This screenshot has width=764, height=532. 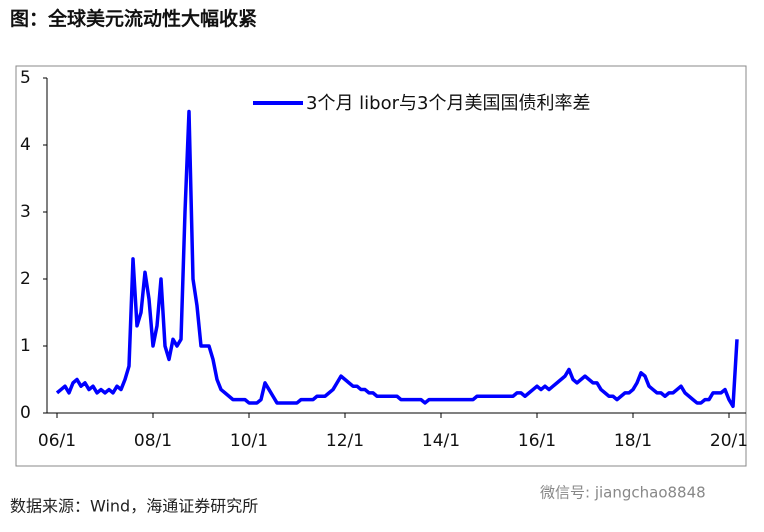 I want to click on x-tick-label: 20/1, so click(x=729, y=441).